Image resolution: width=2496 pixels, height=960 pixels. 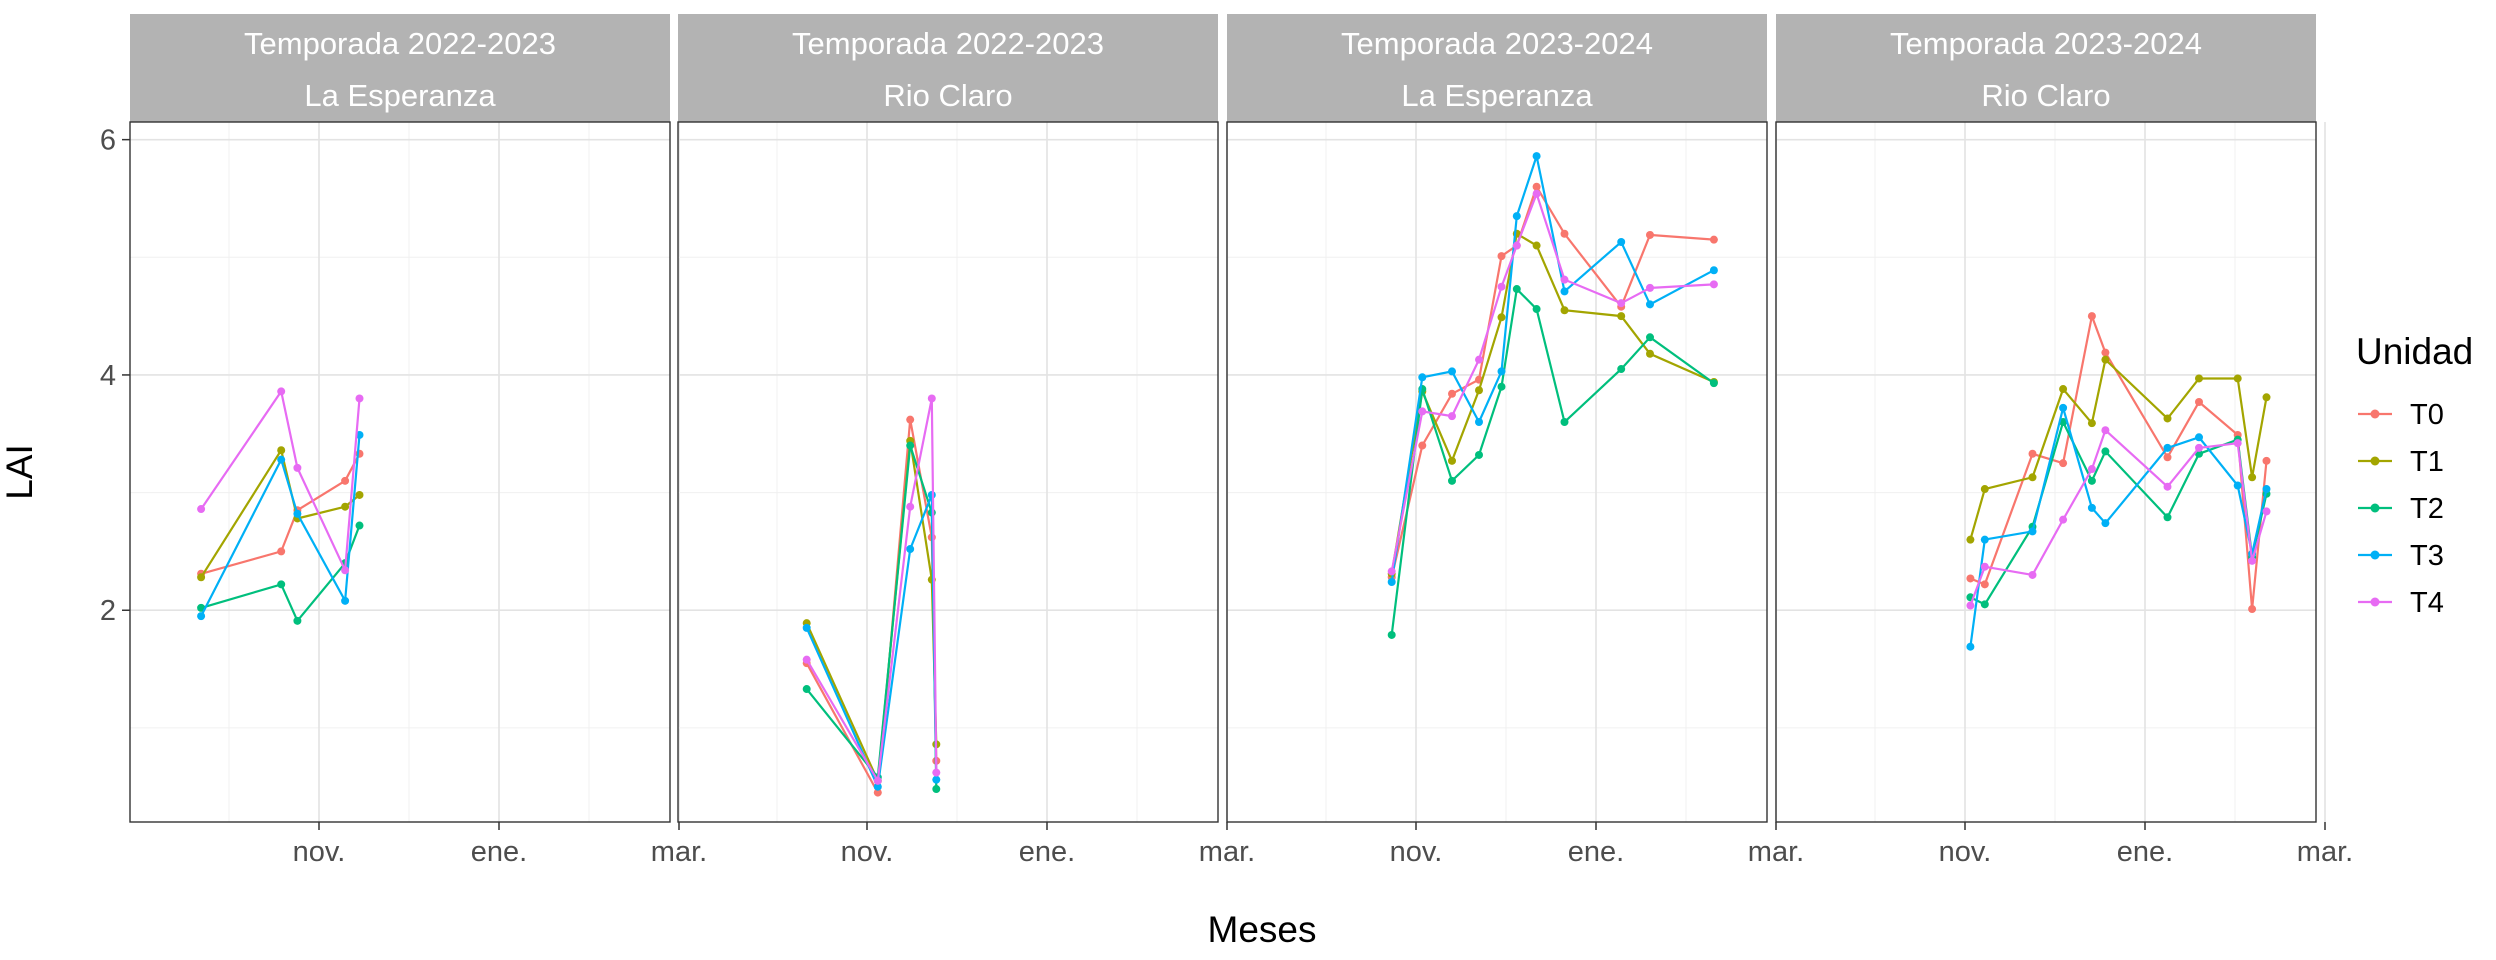 I want to click on y-tick-label: 2, so click(x=108, y=611).